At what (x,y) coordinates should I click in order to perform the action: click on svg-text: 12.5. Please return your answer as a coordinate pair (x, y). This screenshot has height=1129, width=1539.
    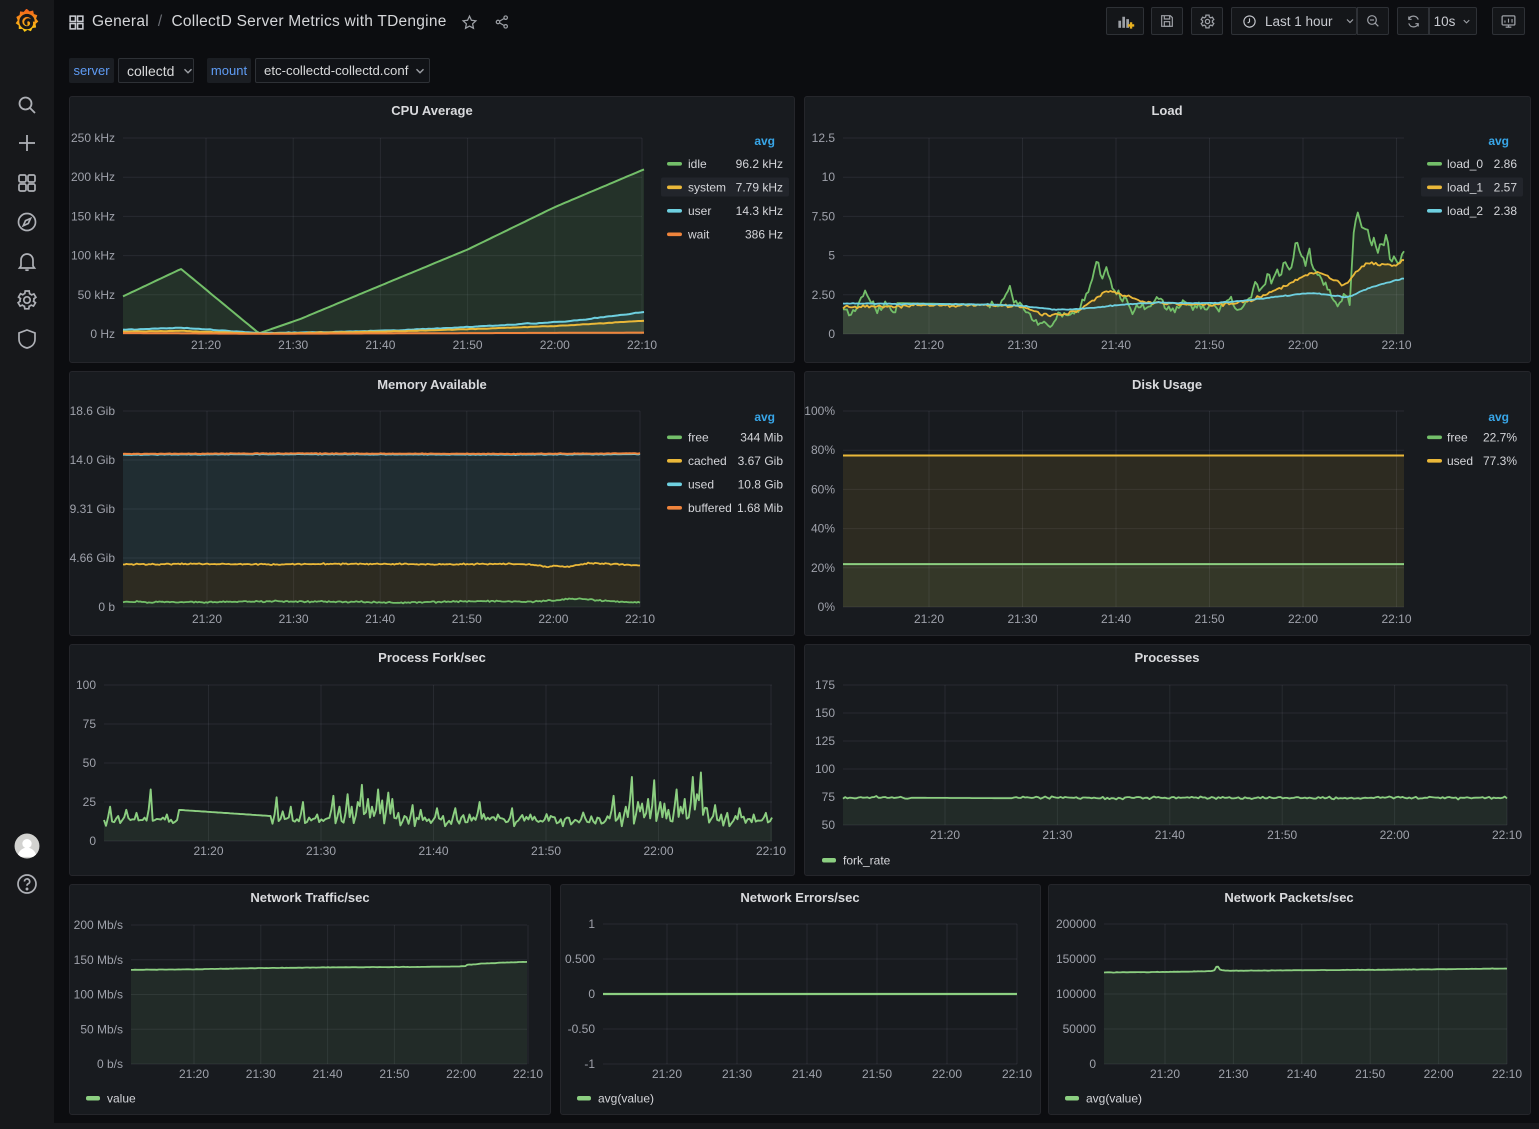
    Looking at the image, I should click on (824, 138).